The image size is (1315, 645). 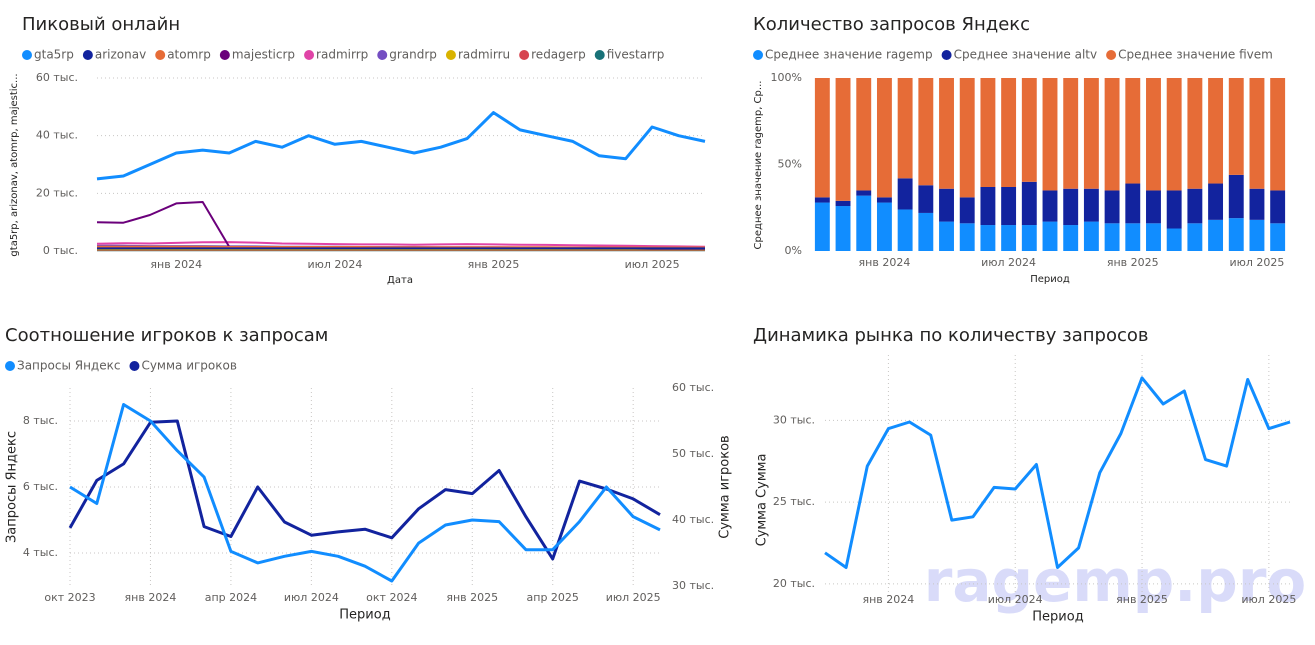 What do you see at coordinates (891, 24) in the screenshot?
I see `chart-title: Количество запросов Яндекс` at bounding box center [891, 24].